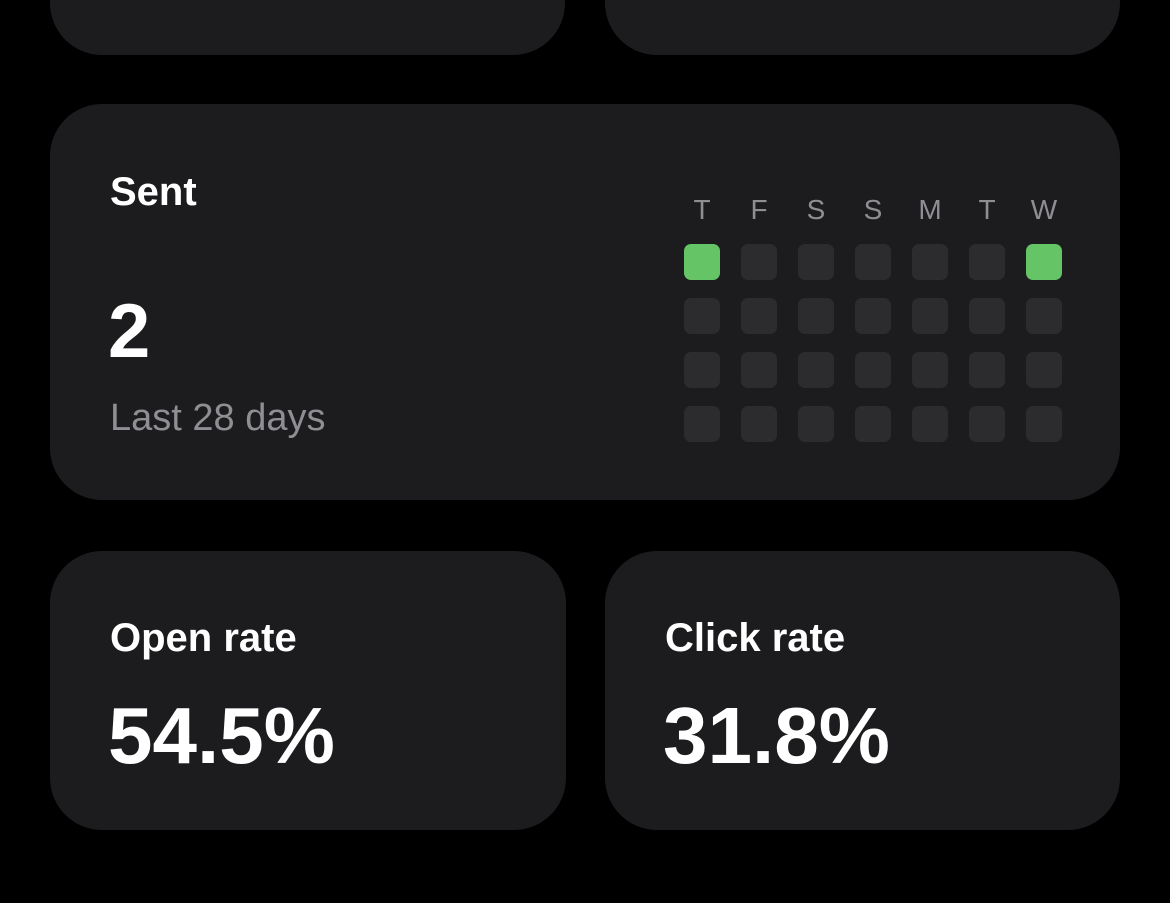 This screenshot has height=903, width=1170. Describe the element at coordinates (129, 331) in the screenshot. I see `sent-count: 2` at that location.